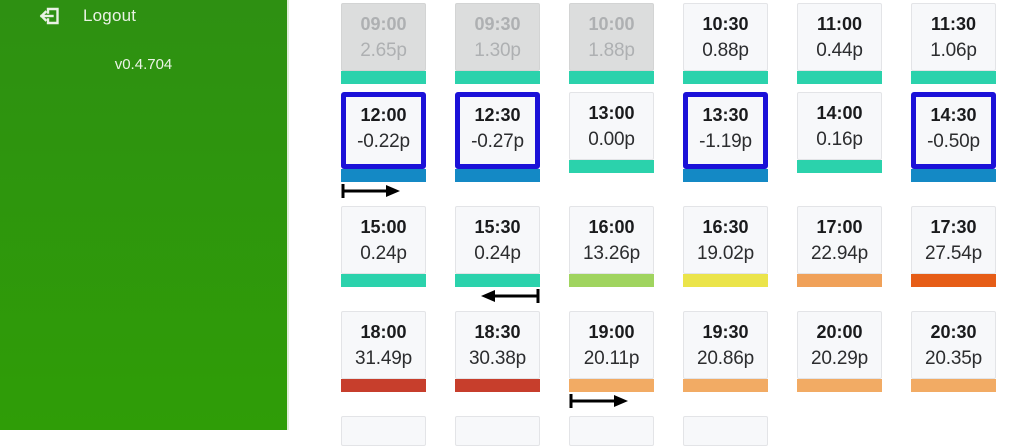  I want to click on slot-price: 20.35p, so click(953, 359).